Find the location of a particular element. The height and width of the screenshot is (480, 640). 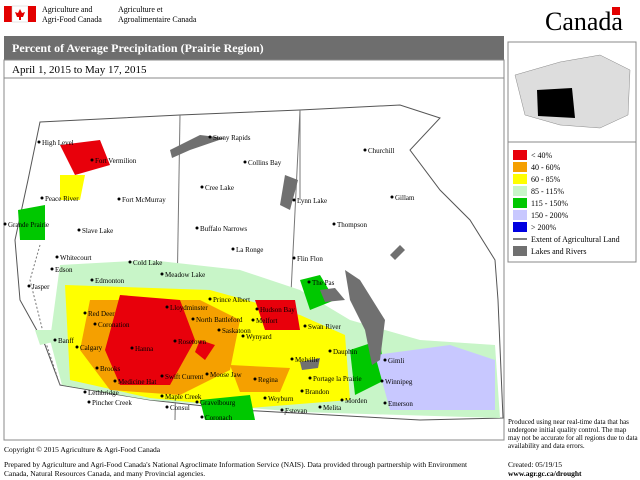

city-label: Meadow Lake is located at coordinates (185, 275).